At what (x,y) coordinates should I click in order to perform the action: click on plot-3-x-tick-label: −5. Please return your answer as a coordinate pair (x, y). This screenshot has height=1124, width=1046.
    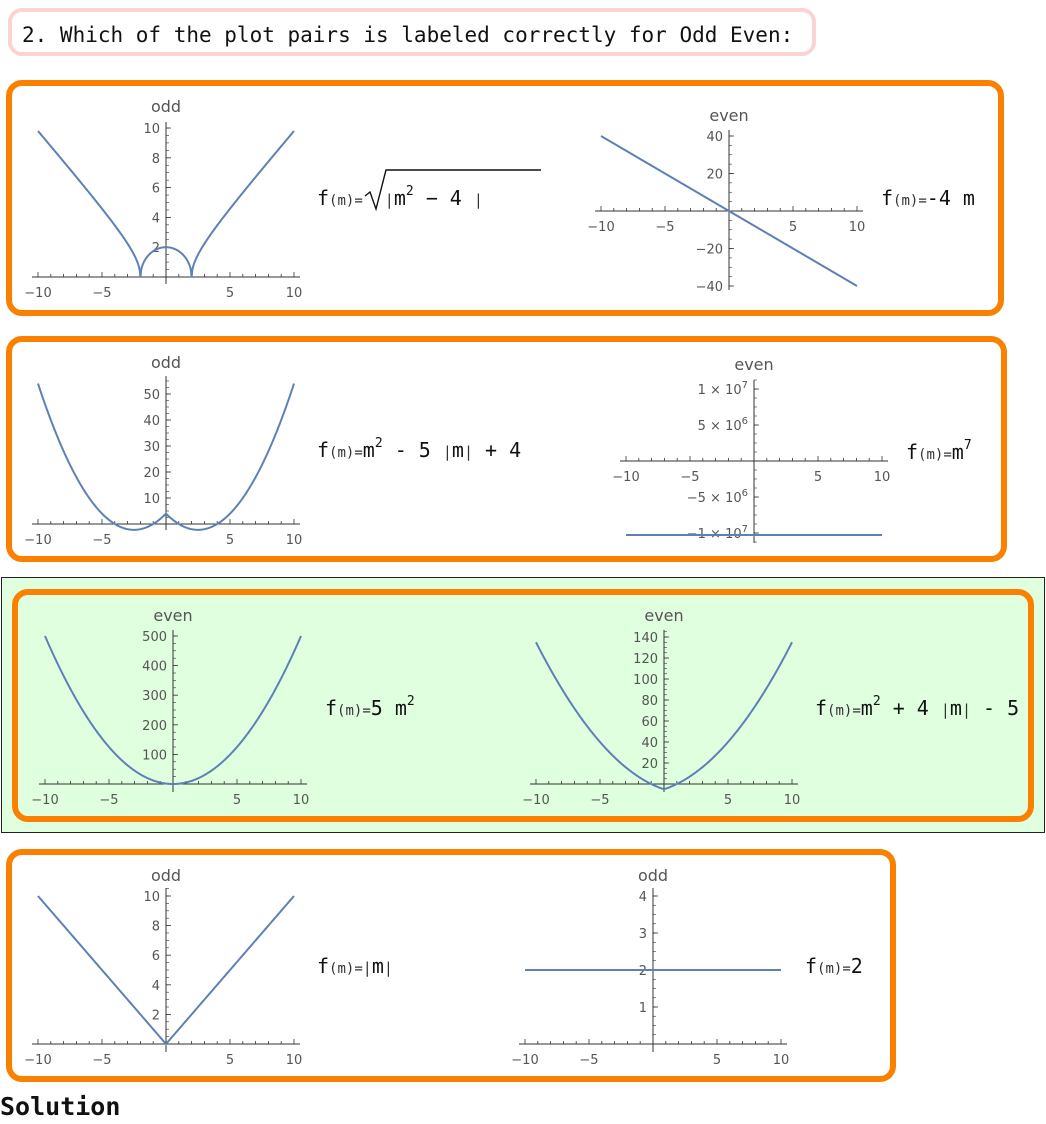
    Looking at the image, I should click on (101, 540).